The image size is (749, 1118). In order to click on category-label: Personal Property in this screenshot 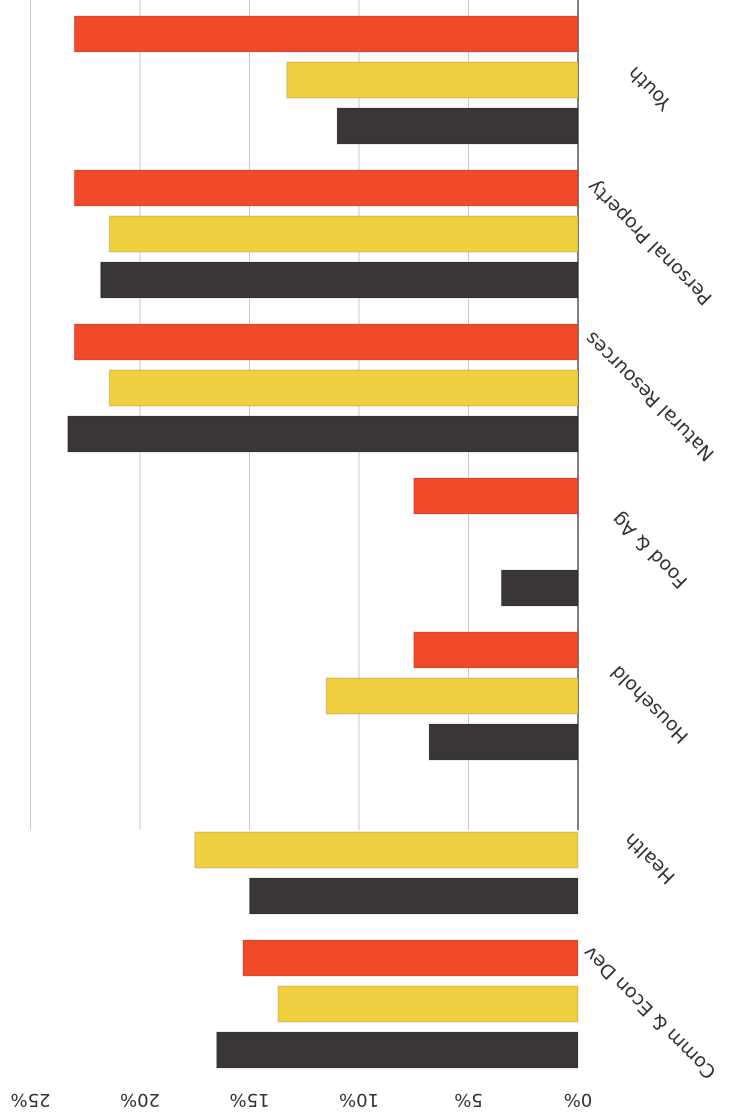, I will do `click(650, 242)`.